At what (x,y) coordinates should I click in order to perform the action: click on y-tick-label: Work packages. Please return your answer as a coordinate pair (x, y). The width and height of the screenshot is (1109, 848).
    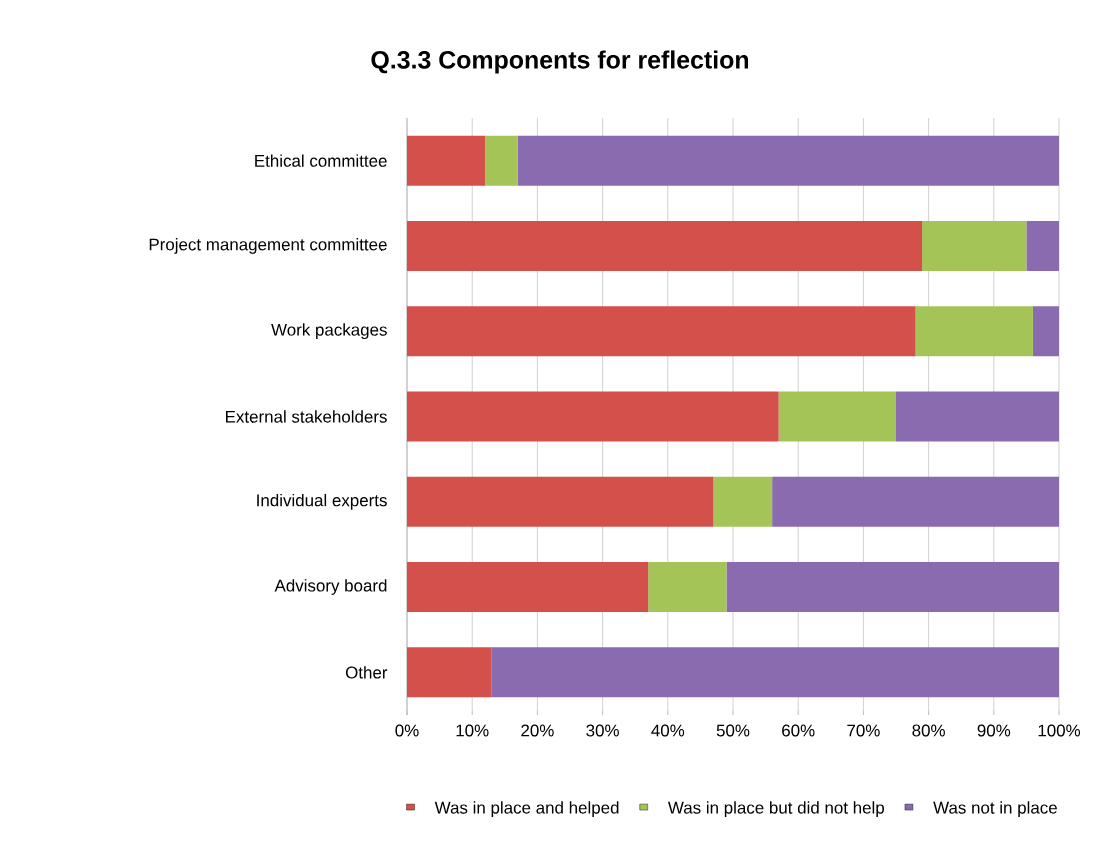
    Looking at the image, I should click on (329, 331).